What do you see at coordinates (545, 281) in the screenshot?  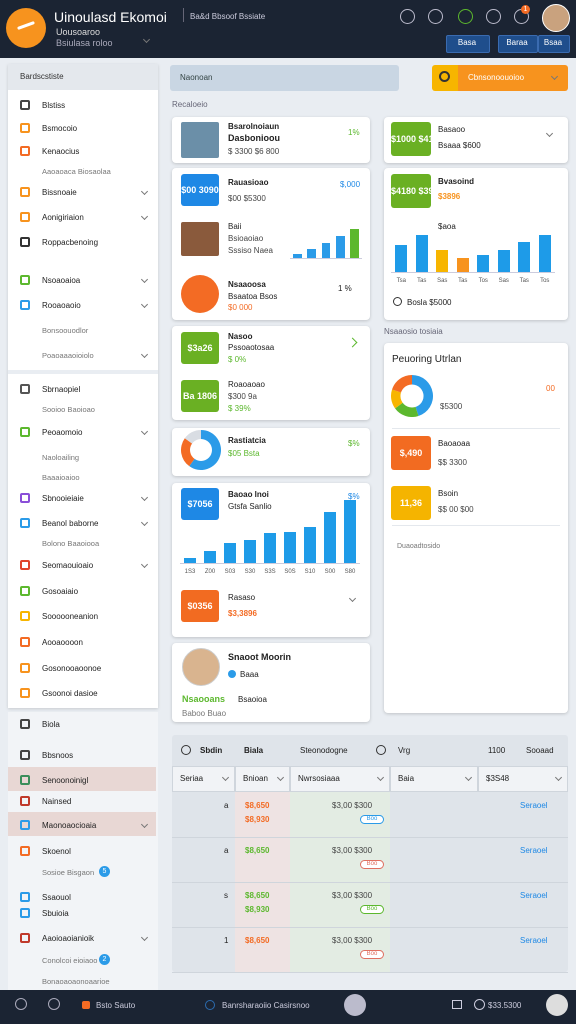 I see `x-tick-label: Tos` at bounding box center [545, 281].